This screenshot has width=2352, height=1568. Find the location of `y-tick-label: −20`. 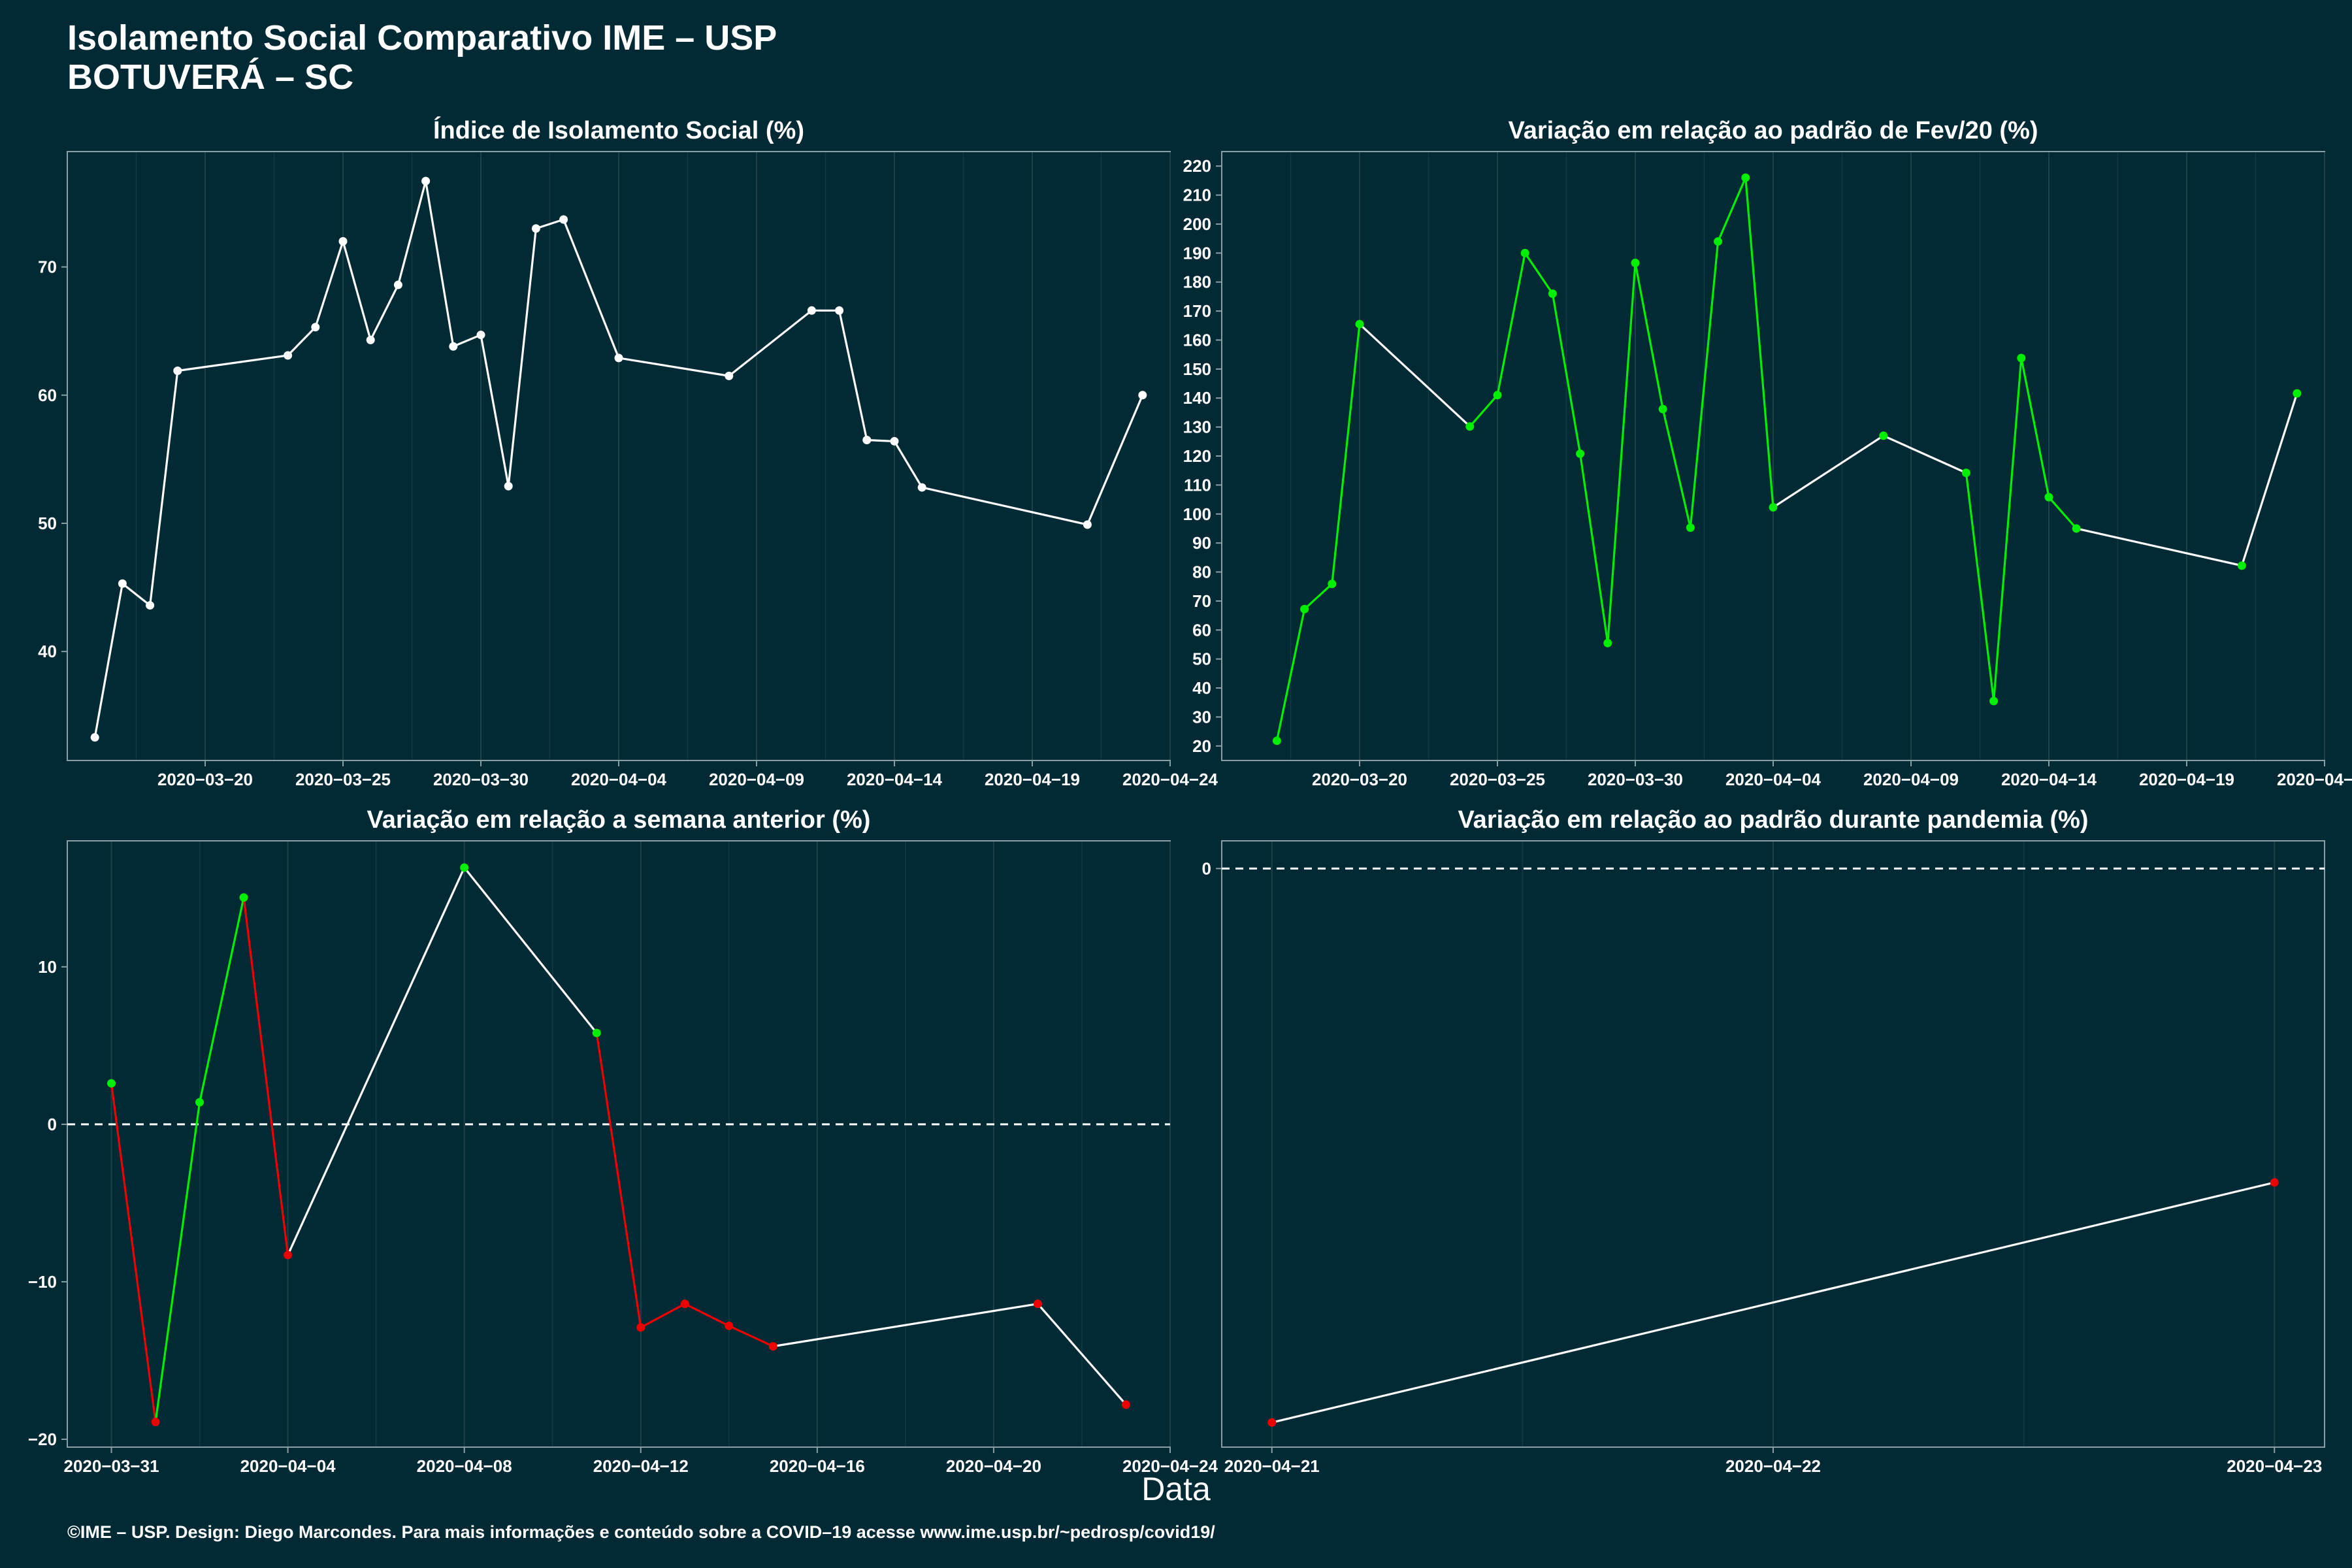

y-tick-label: −20 is located at coordinates (42, 1439).